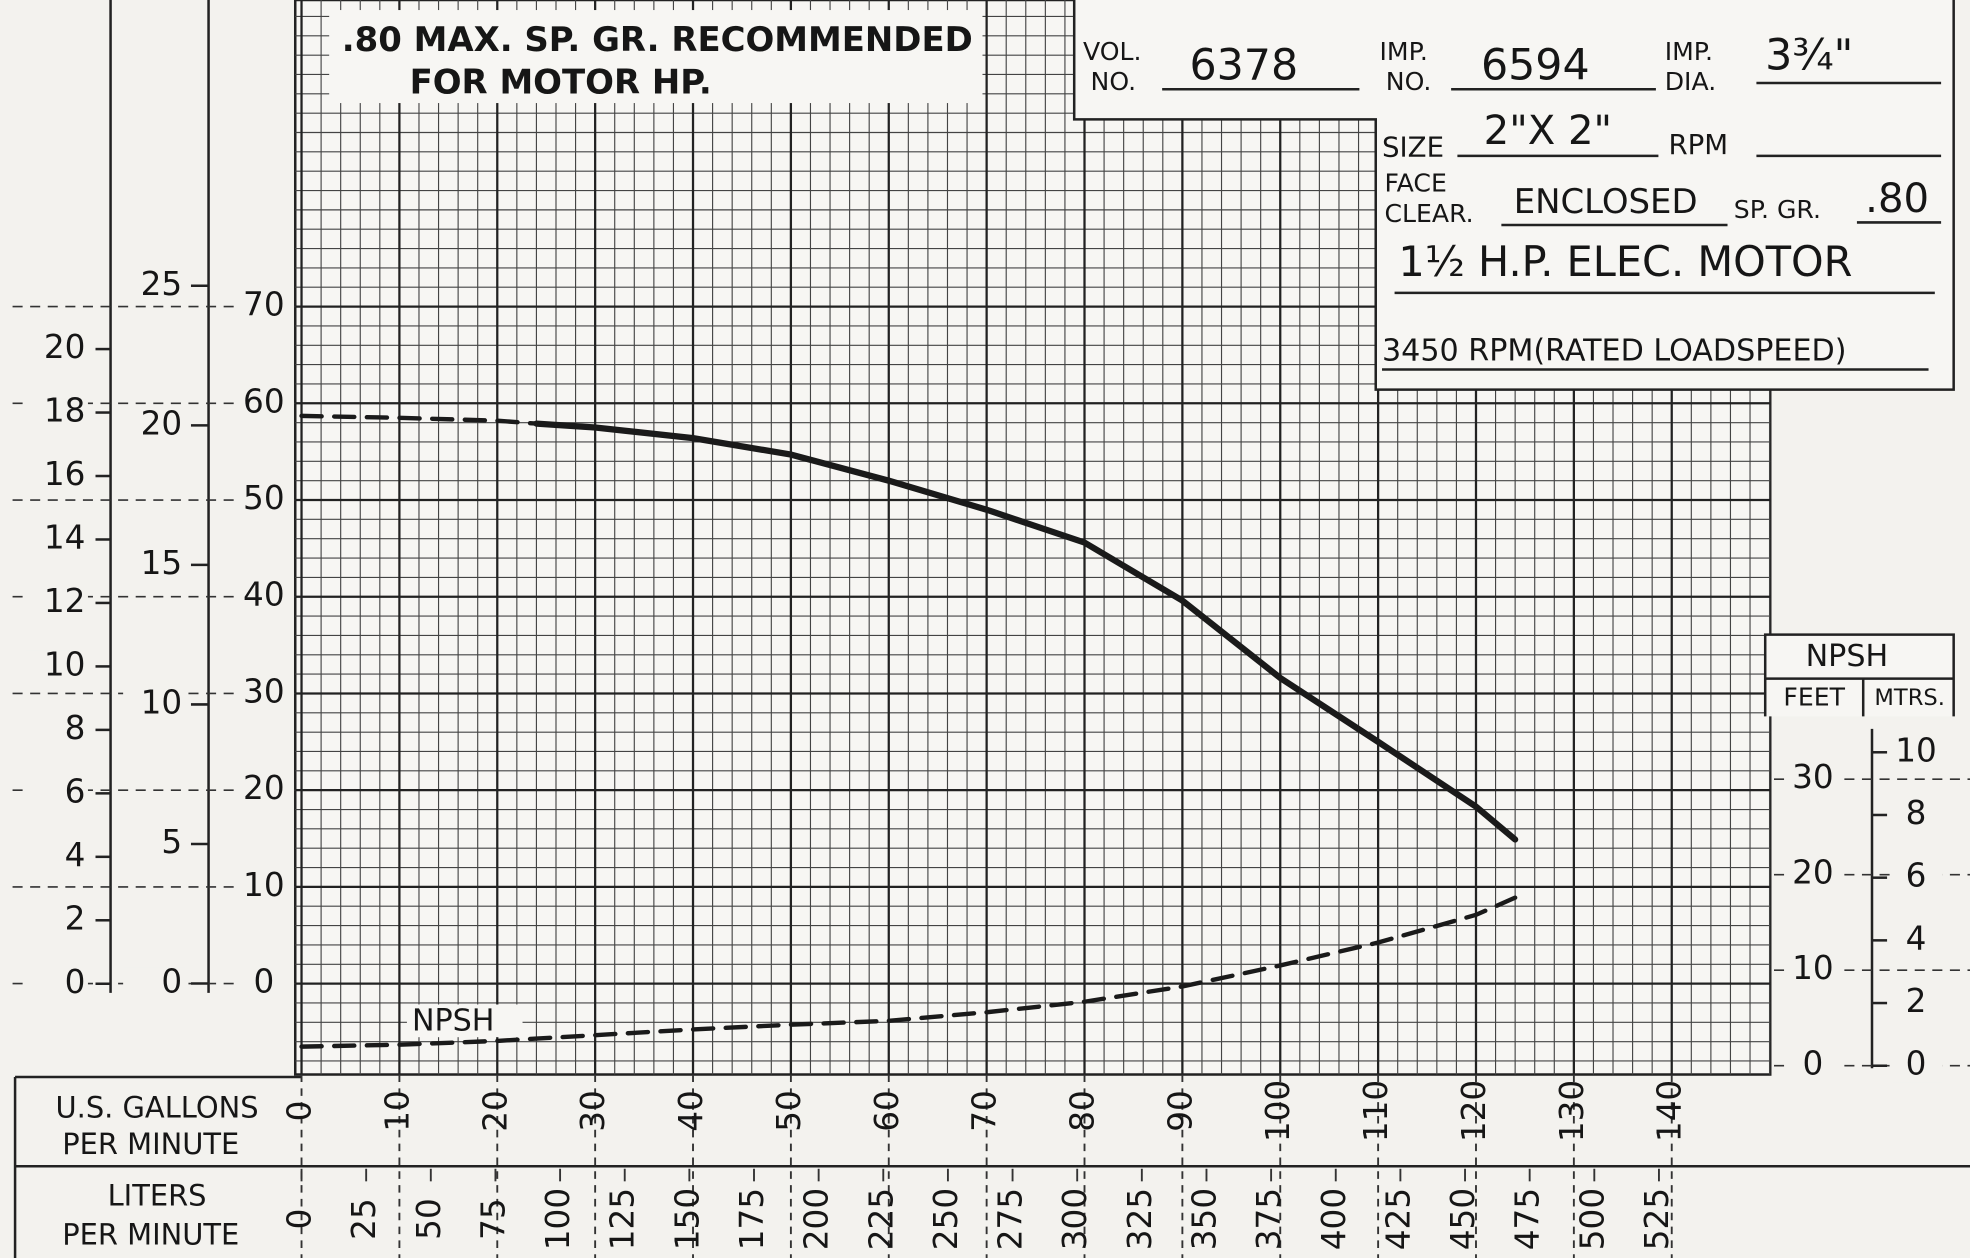  I want to click on y2-tick-label: 0, so click(1813, 1064).